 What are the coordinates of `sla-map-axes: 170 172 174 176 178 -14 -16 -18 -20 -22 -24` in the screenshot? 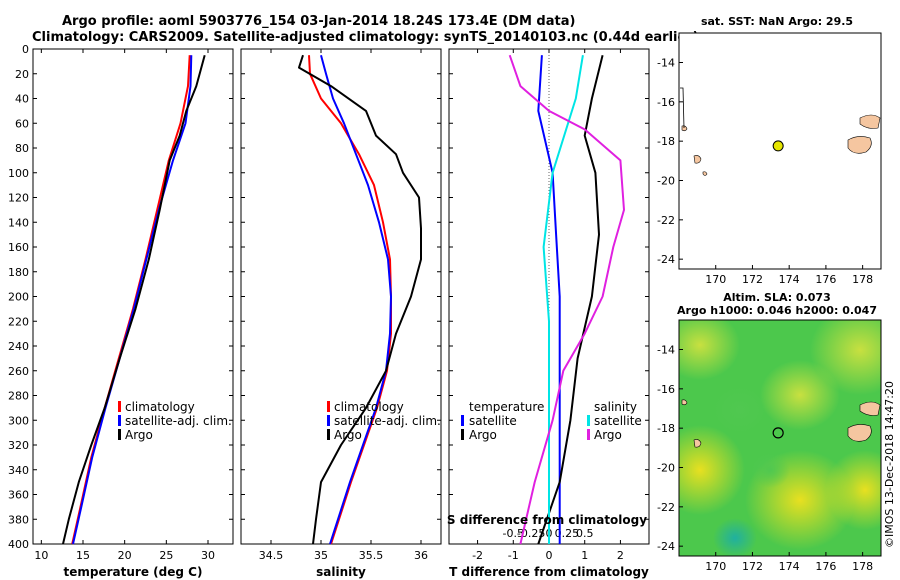 It's located at (765, 459).